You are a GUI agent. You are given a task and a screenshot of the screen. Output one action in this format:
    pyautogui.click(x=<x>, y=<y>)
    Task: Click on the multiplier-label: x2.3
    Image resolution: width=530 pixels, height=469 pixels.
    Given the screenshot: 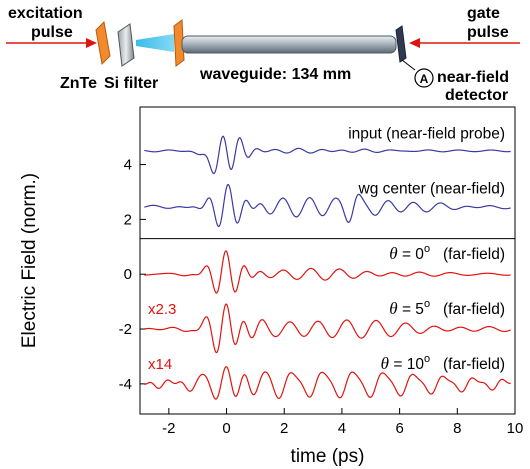 What is the action you would take?
    pyautogui.click(x=162, y=309)
    